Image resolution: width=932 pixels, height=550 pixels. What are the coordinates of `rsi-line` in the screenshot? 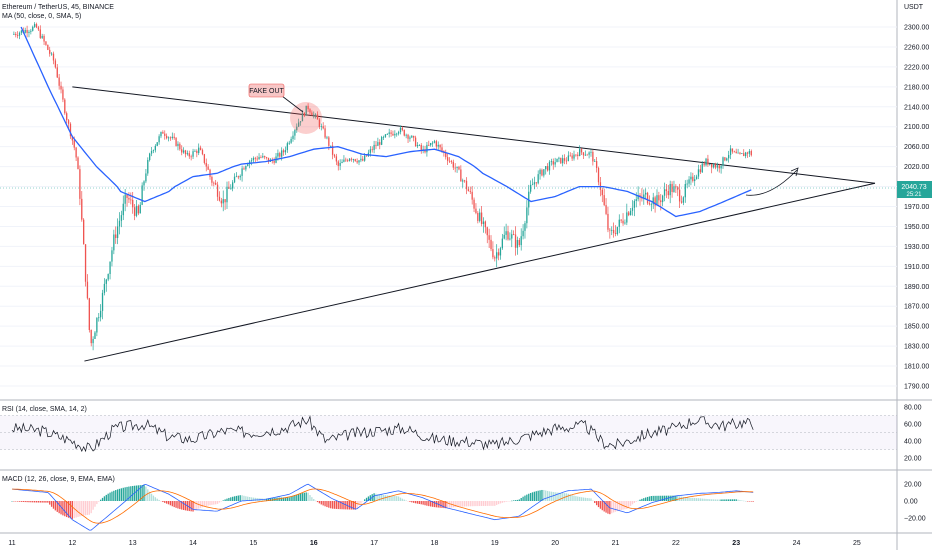 It's located at (382, 434).